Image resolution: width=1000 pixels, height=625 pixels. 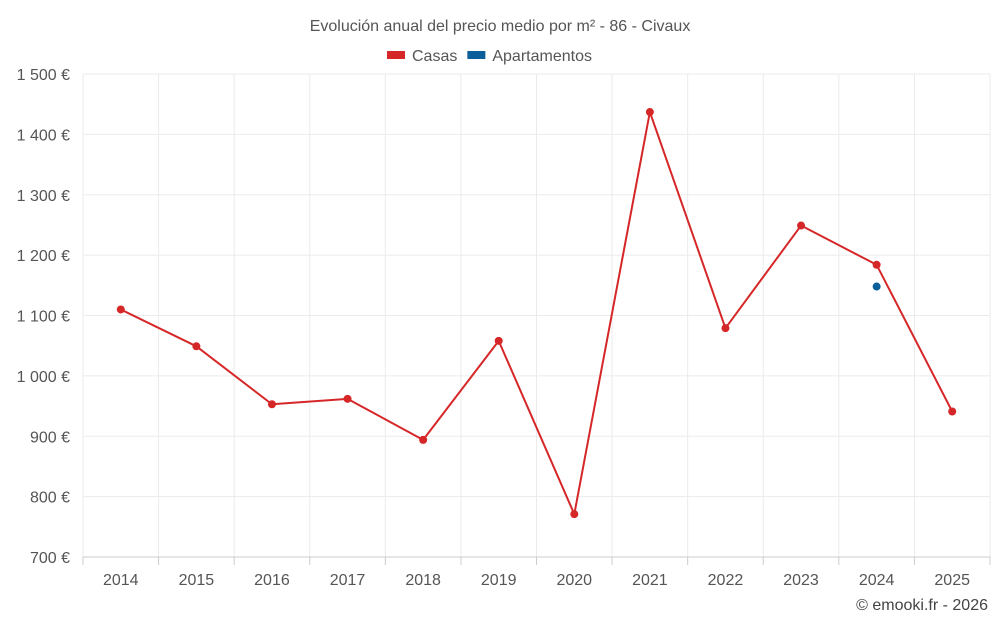 What do you see at coordinates (434, 56) in the screenshot?
I see `legend-label: Casas` at bounding box center [434, 56].